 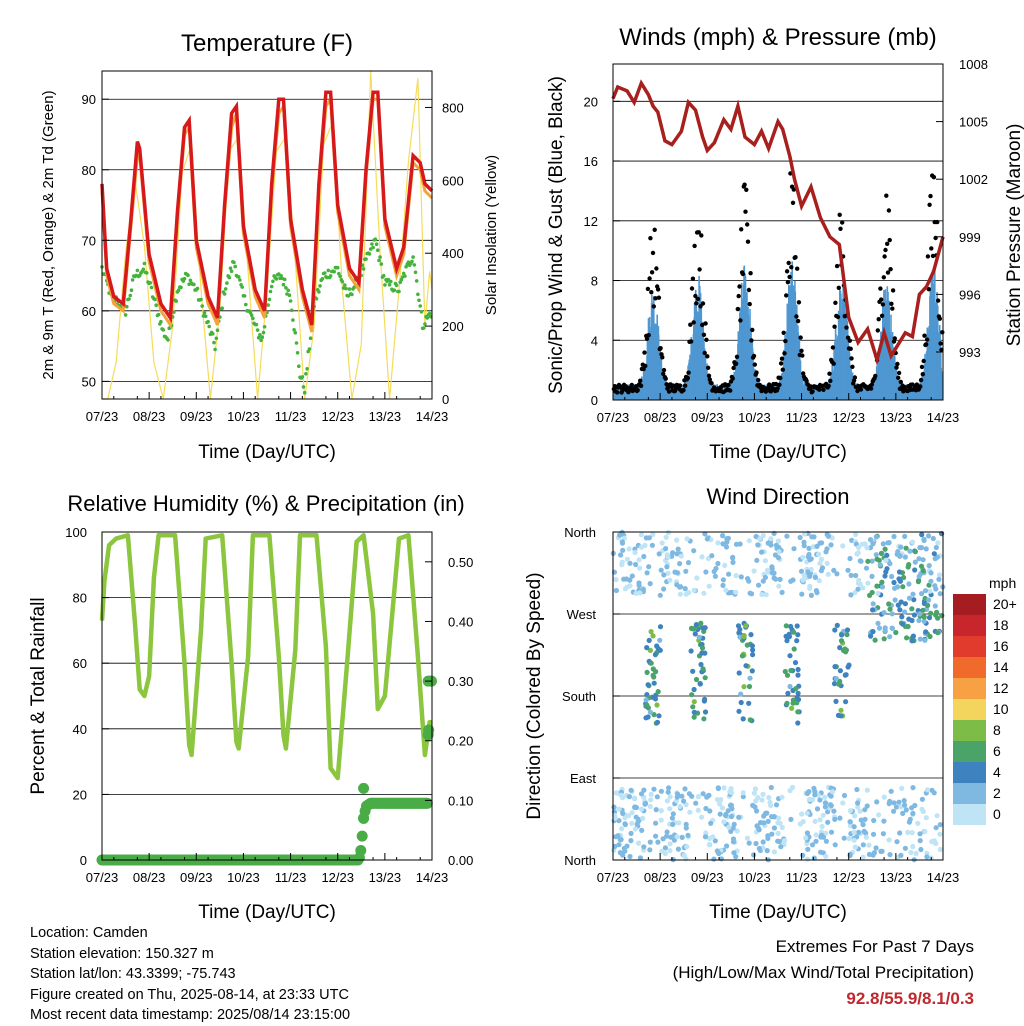 What do you see at coordinates (291, 877) in the screenshot?
I see `humidity-xtick-label: 11/23` at bounding box center [291, 877].